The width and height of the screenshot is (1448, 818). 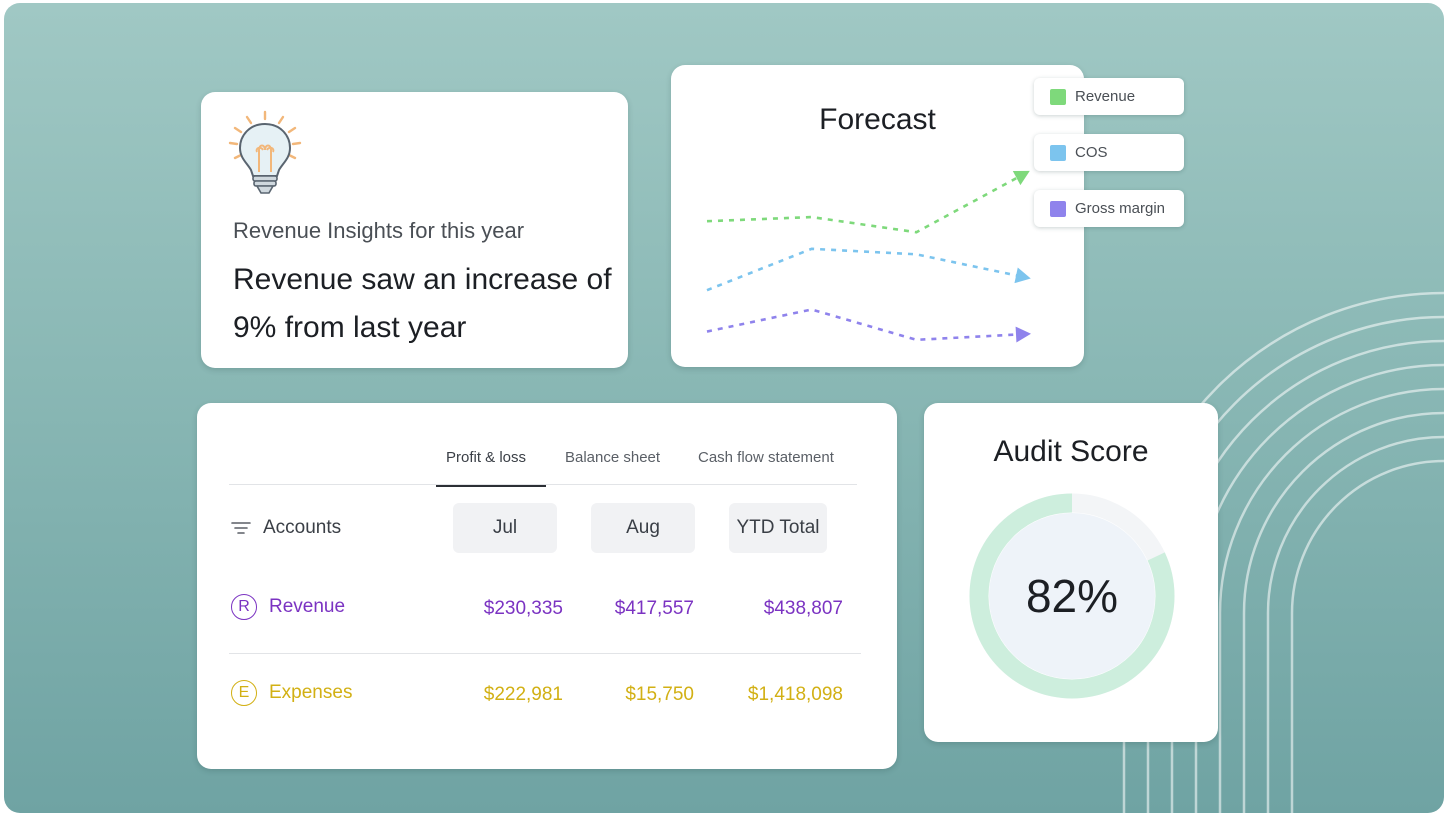 What do you see at coordinates (1109, 152) in the screenshot?
I see `legend-item-cos: COS` at bounding box center [1109, 152].